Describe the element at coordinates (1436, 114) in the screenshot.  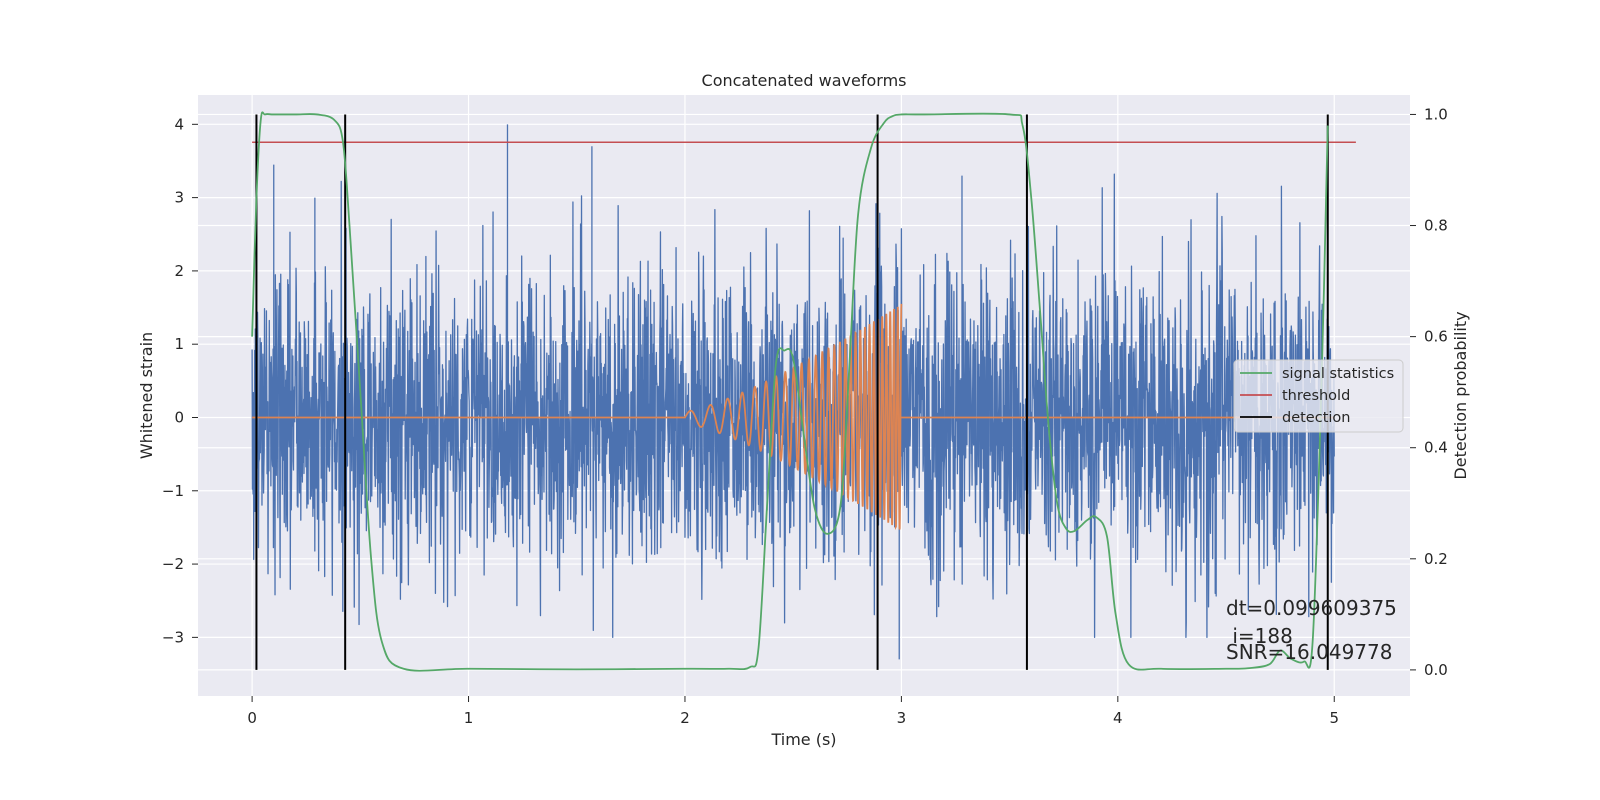
I see `y2-tick-label: 1.0` at that location.